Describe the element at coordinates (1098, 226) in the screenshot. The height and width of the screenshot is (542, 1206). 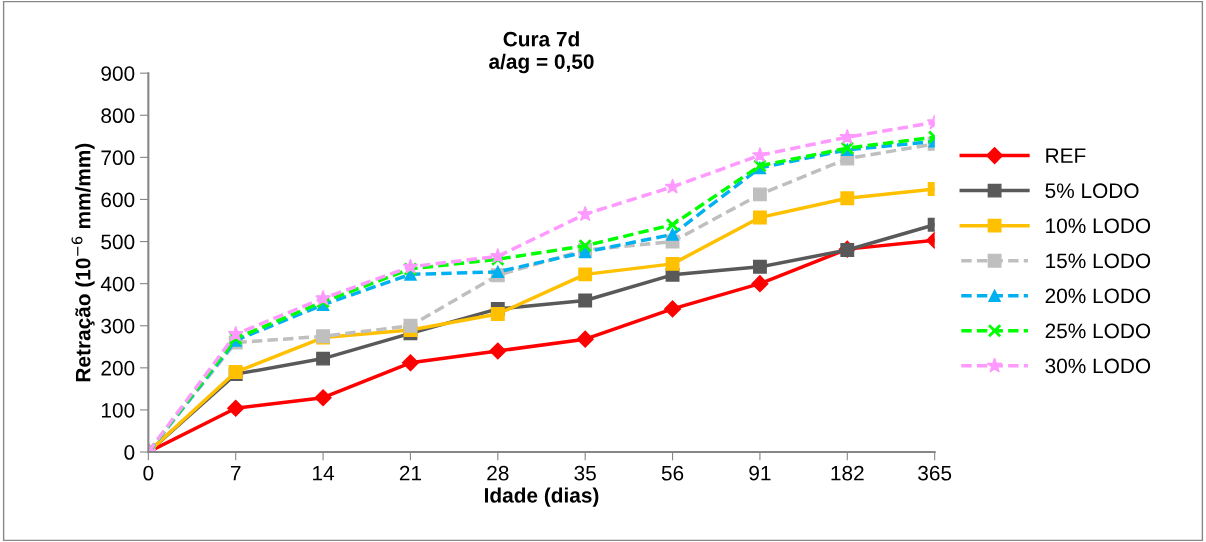
I see `legend-label: 10% LODO` at that location.